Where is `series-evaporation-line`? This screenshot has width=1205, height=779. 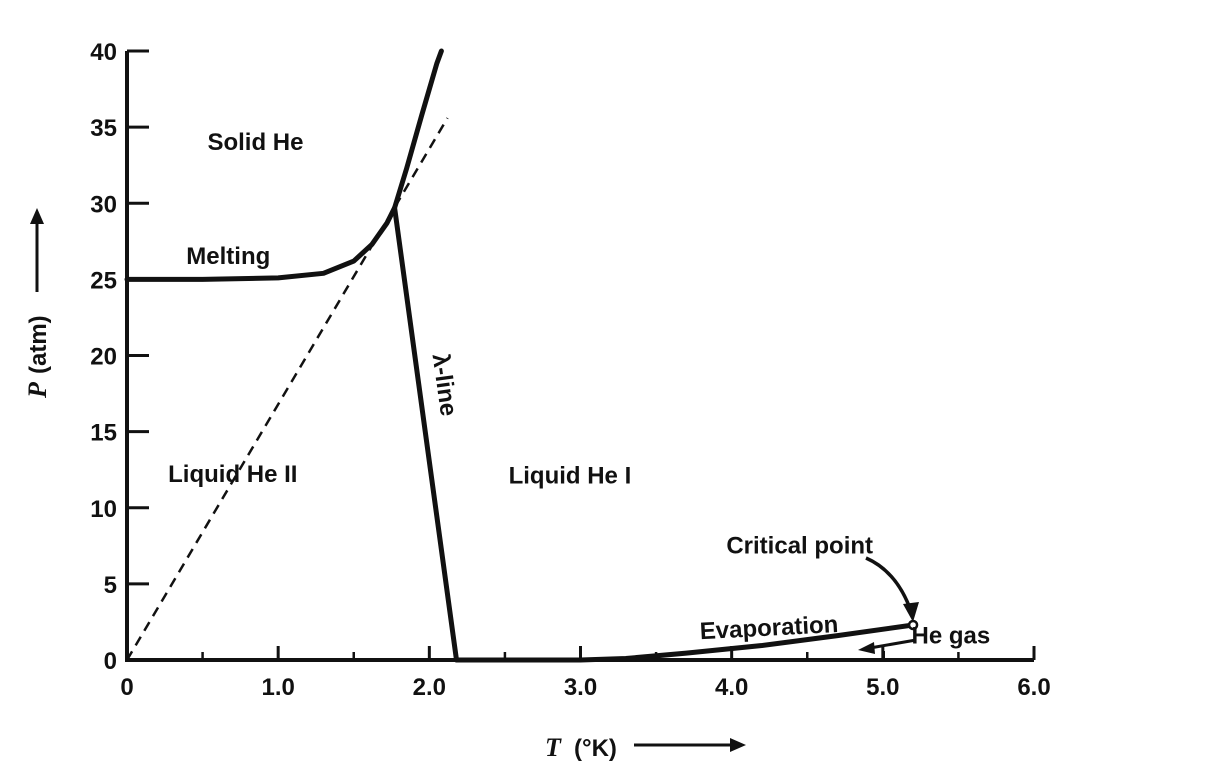 series-evaporation-line is located at coordinates (685, 642).